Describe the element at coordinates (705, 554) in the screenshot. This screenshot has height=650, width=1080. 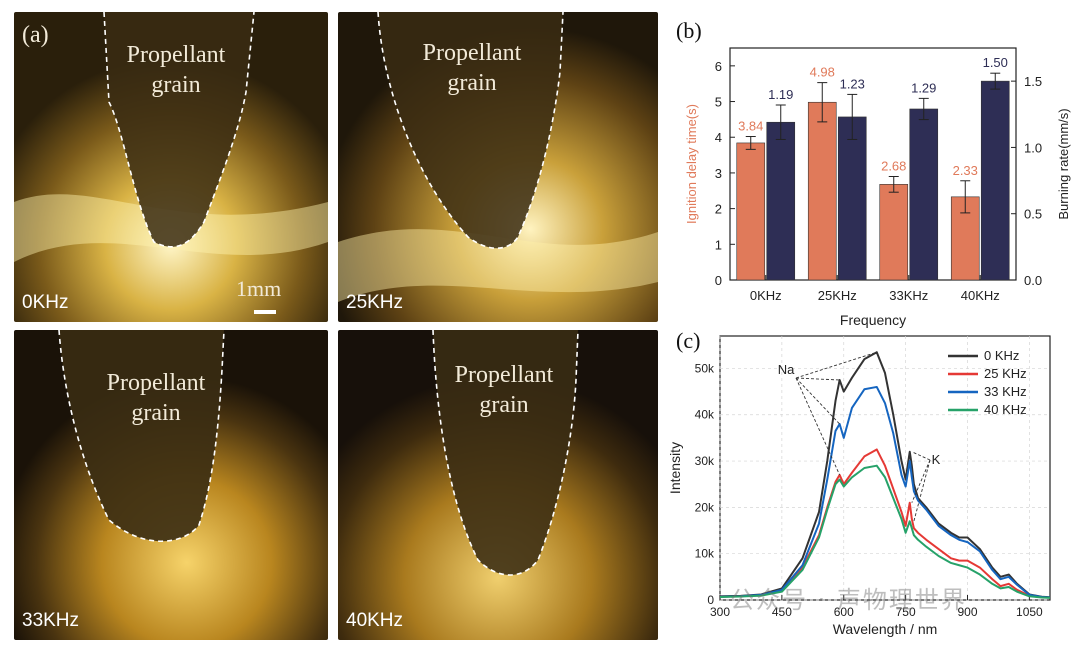
I see `y-tick-label: 10k` at that location.